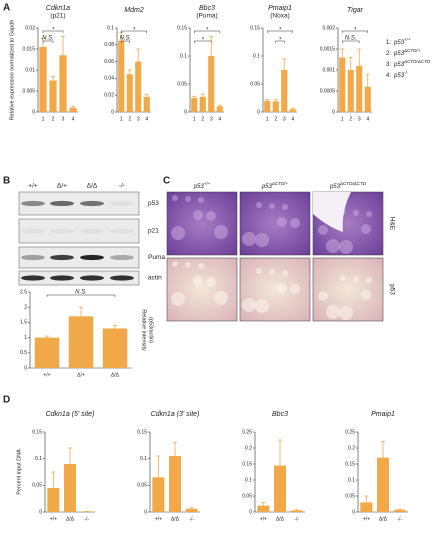 Image resolution: width=442 pixels, height=540 pixels. Describe the element at coordinates (30, 28) in the screenshot. I see `y-tick-label: 0.02` at that location.